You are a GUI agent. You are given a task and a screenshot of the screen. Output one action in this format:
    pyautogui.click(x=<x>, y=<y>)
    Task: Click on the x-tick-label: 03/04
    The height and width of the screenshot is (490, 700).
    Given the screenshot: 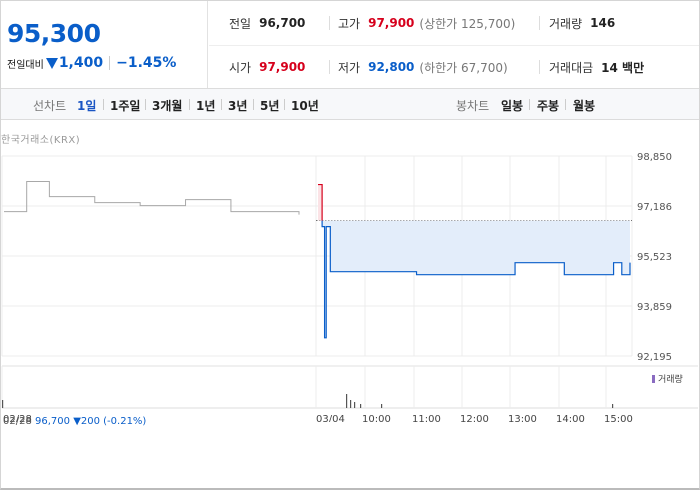 What is the action you would take?
    pyautogui.click(x=330, y=418)
    